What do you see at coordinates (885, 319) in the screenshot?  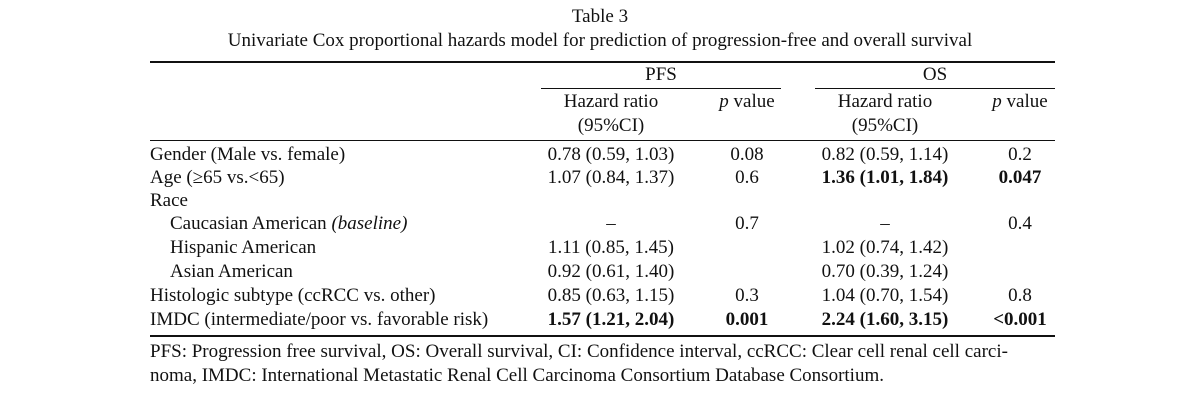 I see `row-imdc-os-hr: 2.24 (1.60, 3.15)` at bounding box center [885, 319].